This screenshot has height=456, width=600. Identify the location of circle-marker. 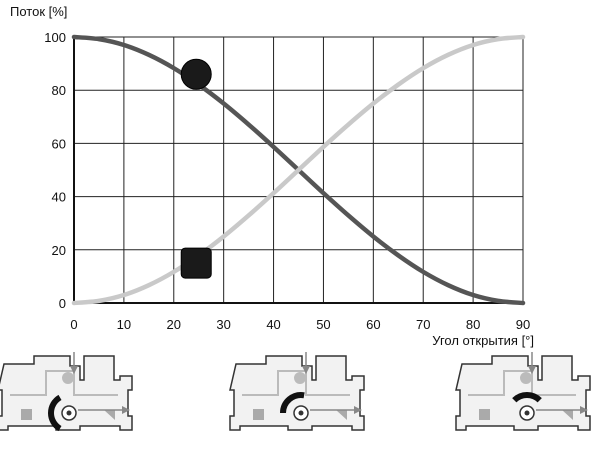
(196, 74).